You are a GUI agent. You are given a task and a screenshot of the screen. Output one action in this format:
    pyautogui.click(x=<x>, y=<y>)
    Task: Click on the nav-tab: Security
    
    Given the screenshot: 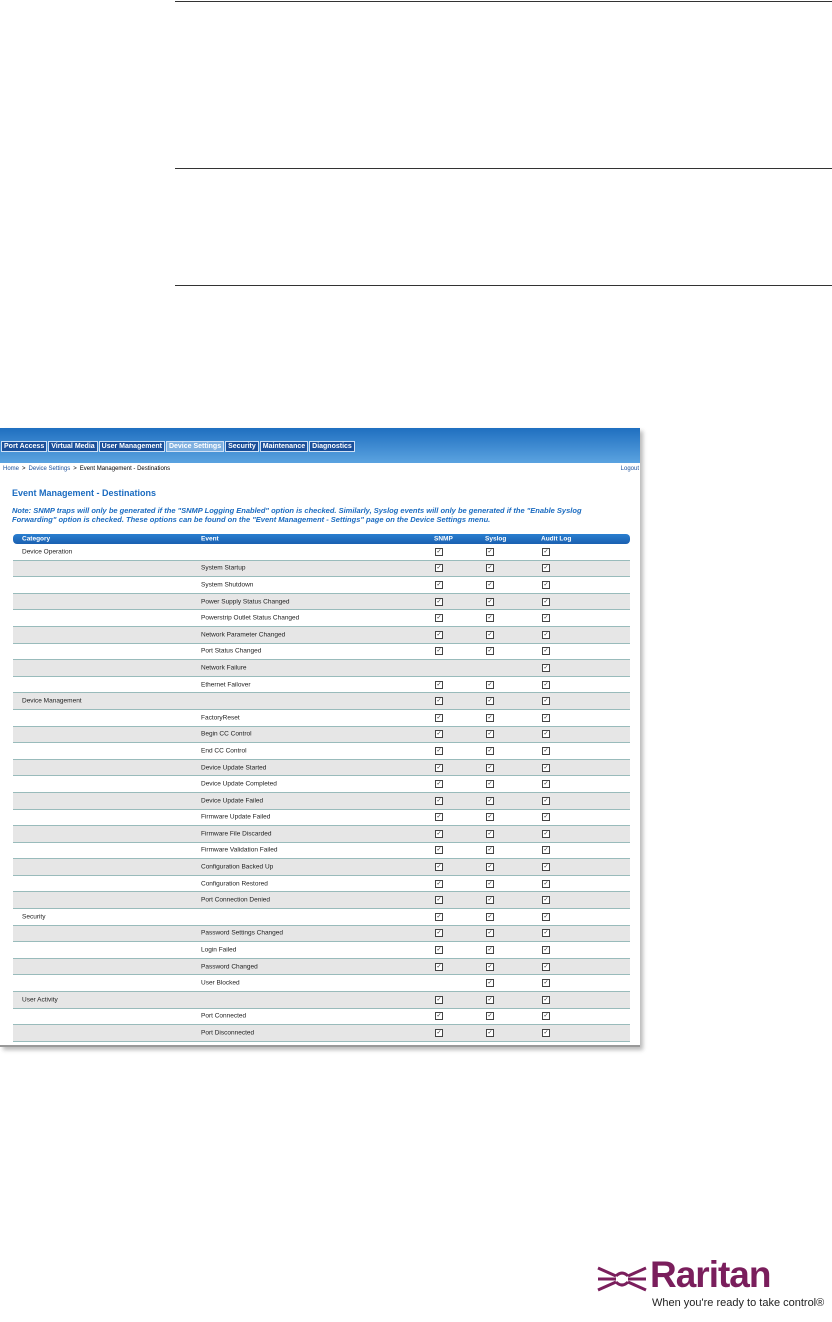 What is the action you would take?
    pyautogui.click(x=242, y=446)
    